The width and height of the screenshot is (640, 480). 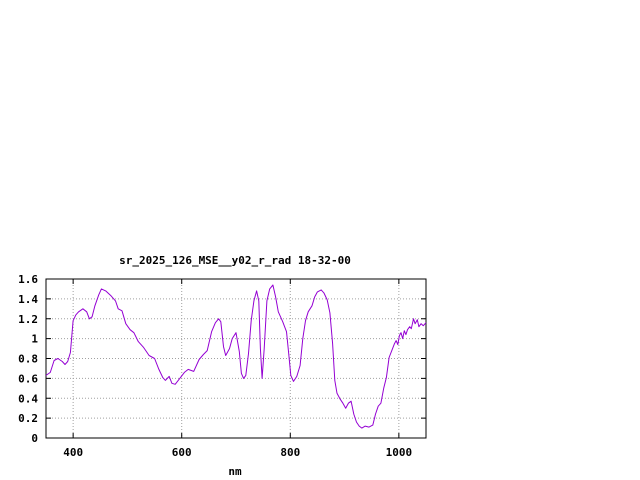 What do you see at coordinates (28, 378) in the screenshot?
I see `y-tick-label: 0.6` at bounding box center [28, 378].